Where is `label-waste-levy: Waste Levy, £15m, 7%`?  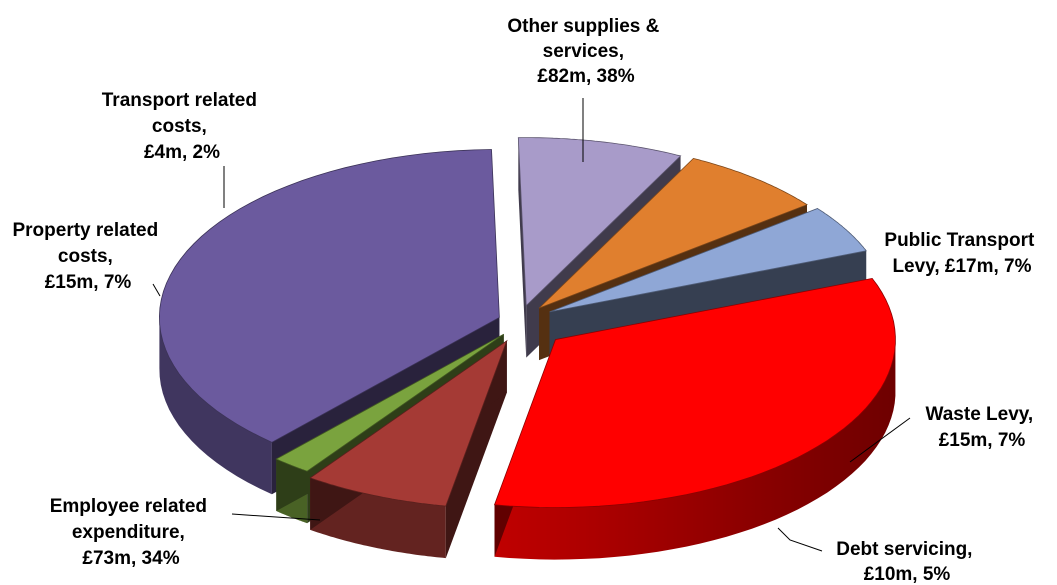
label-waste-levy: Waste Levy, £15m, 7% is located at coordinates (982, 427).